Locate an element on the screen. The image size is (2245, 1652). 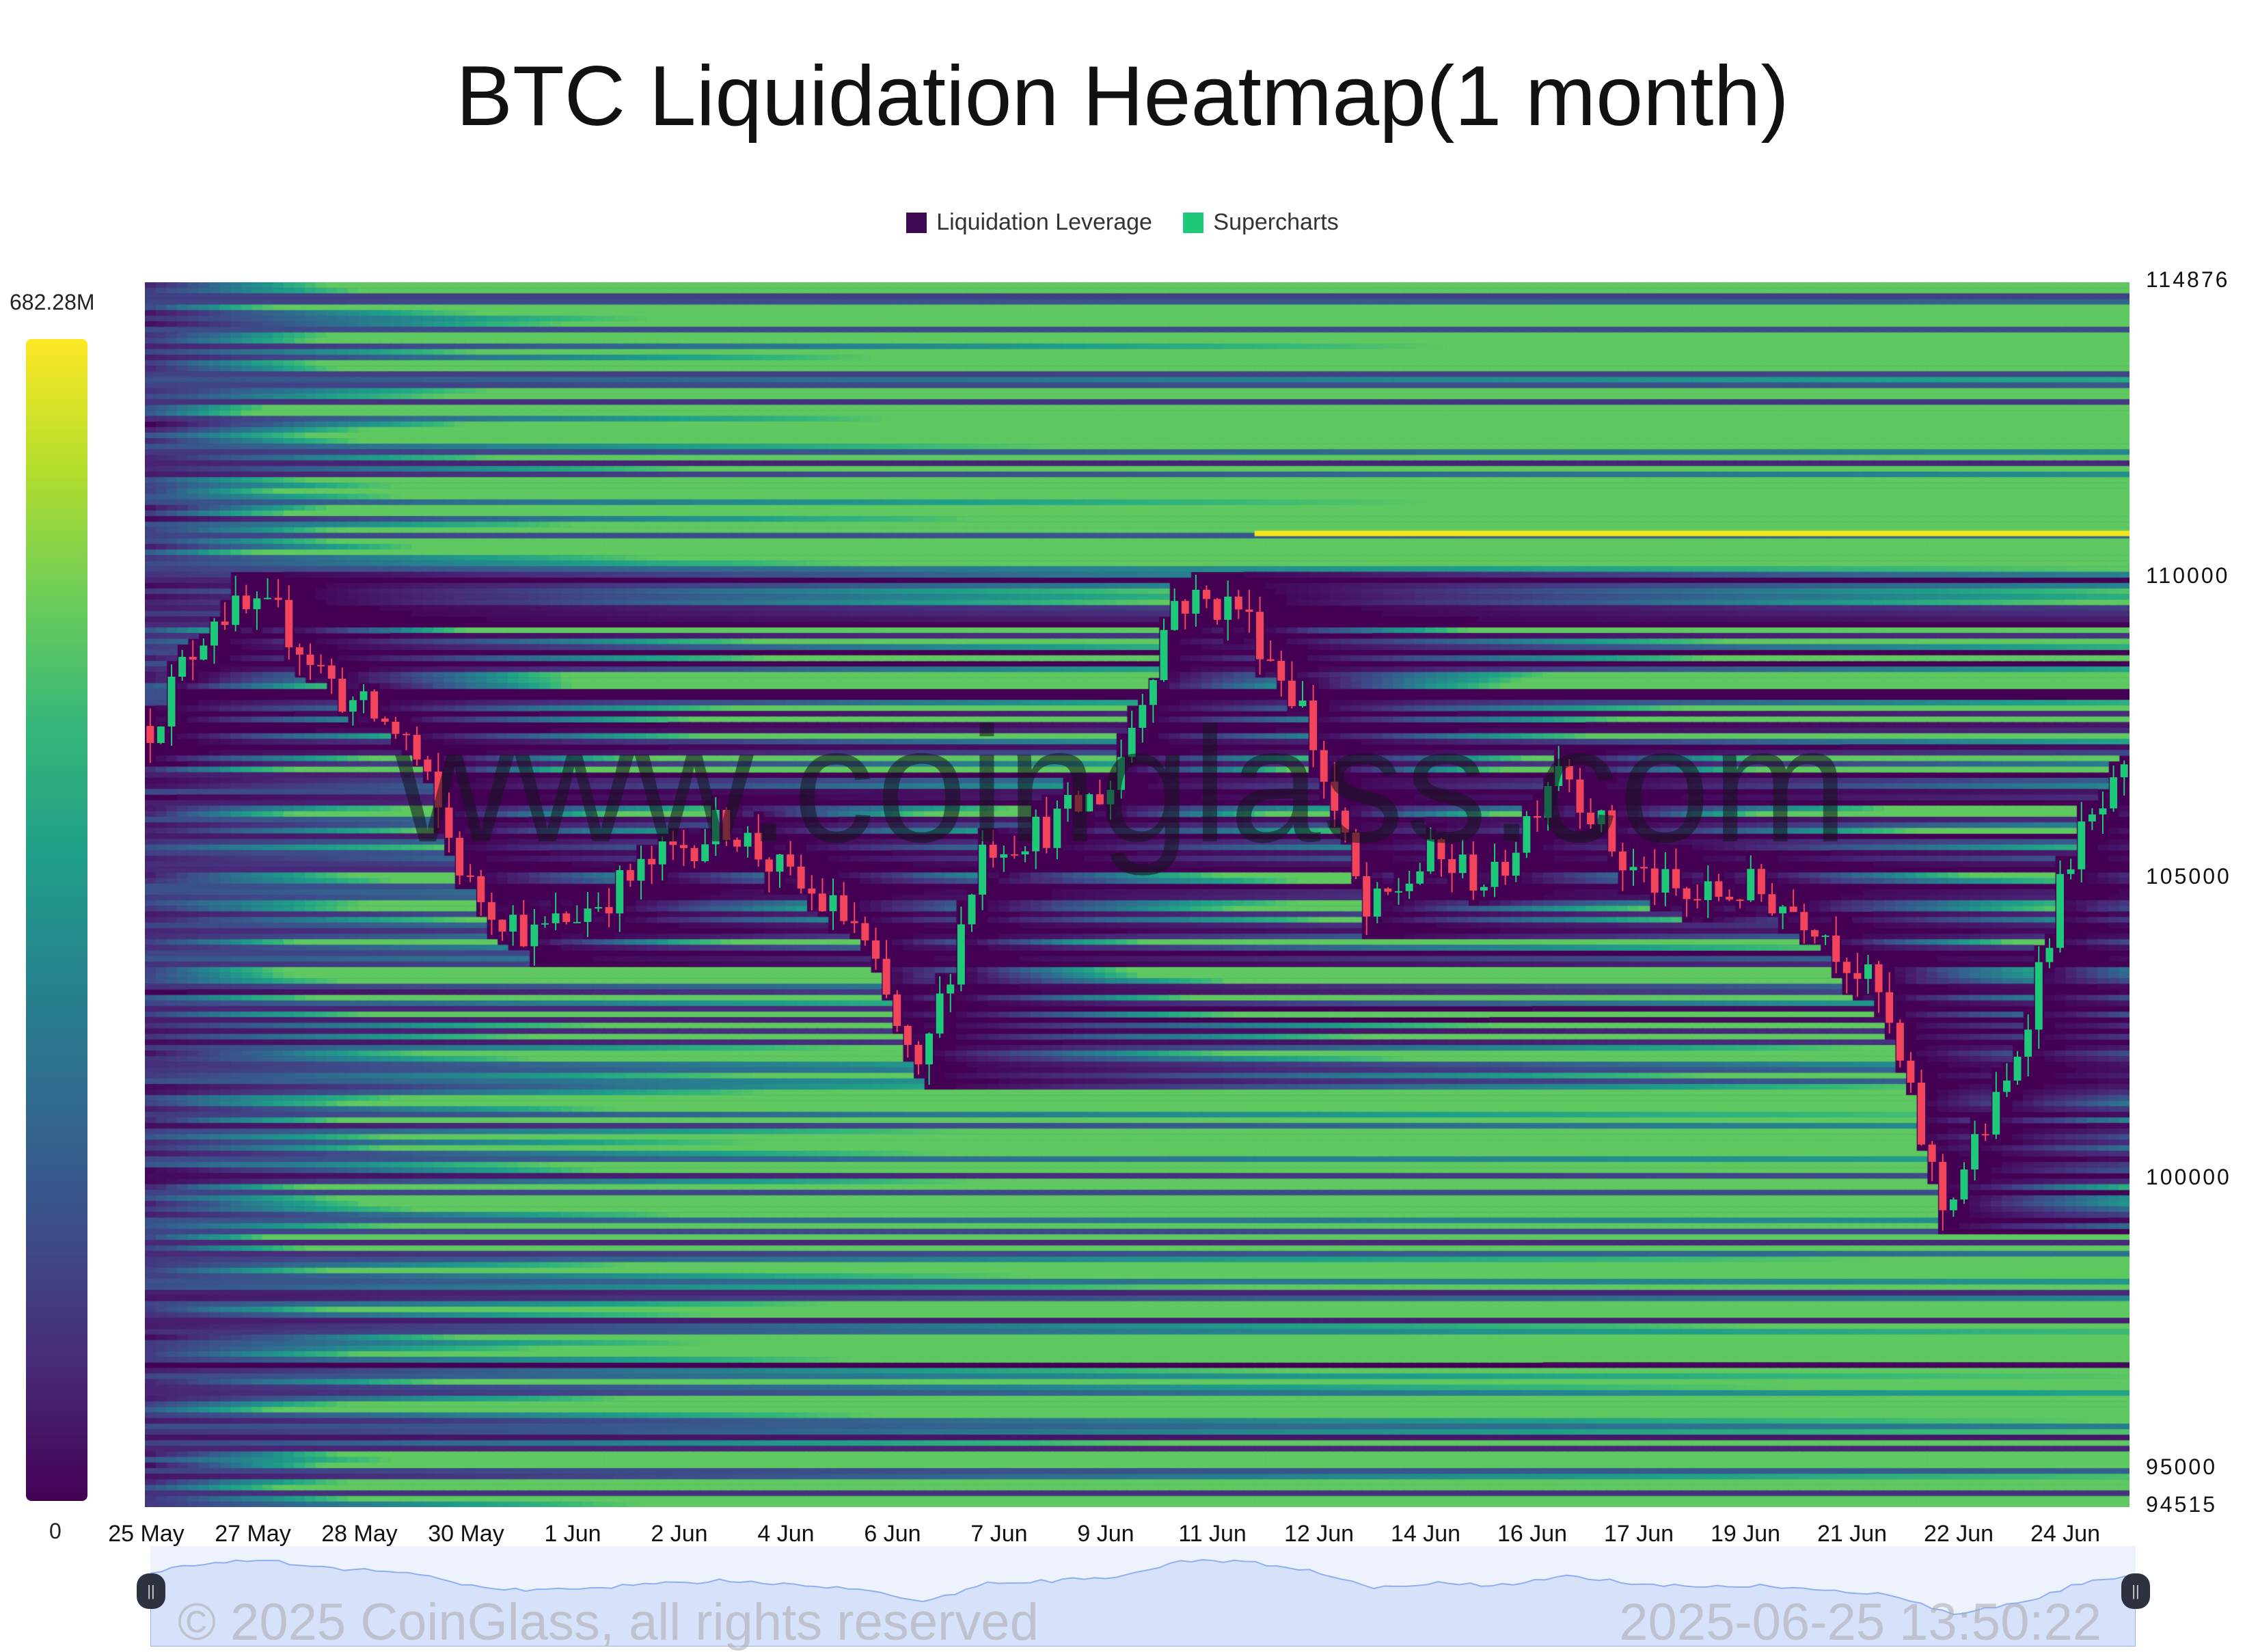
range-navigator is located at coordinates (1143, 1596).